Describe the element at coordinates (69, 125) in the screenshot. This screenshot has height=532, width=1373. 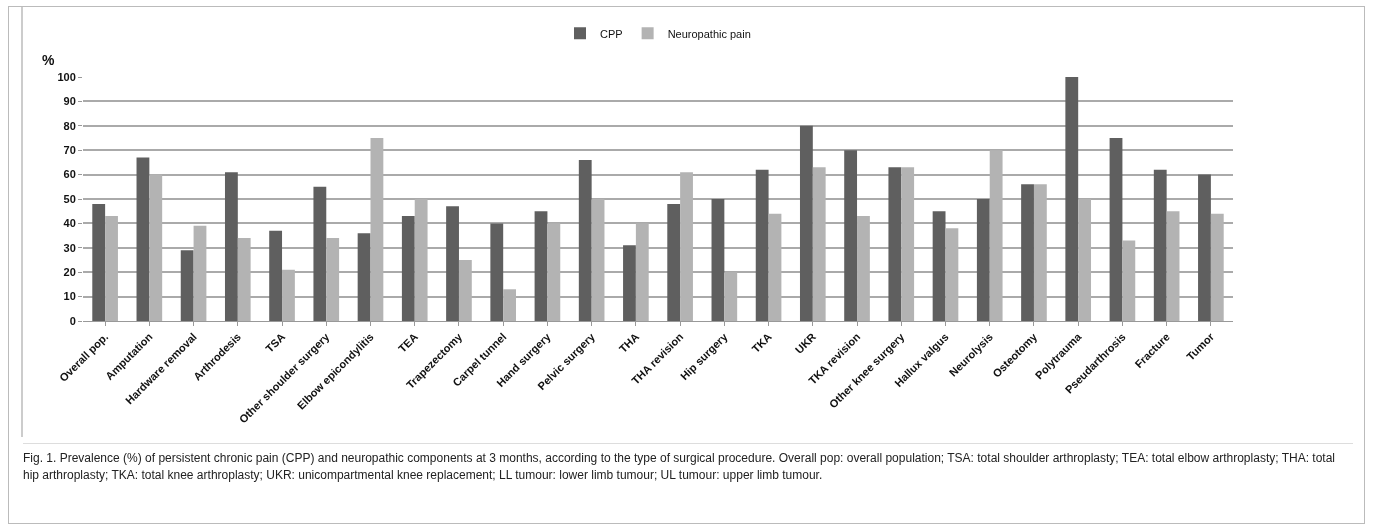
I see `y-tick-label: 80` at that location.